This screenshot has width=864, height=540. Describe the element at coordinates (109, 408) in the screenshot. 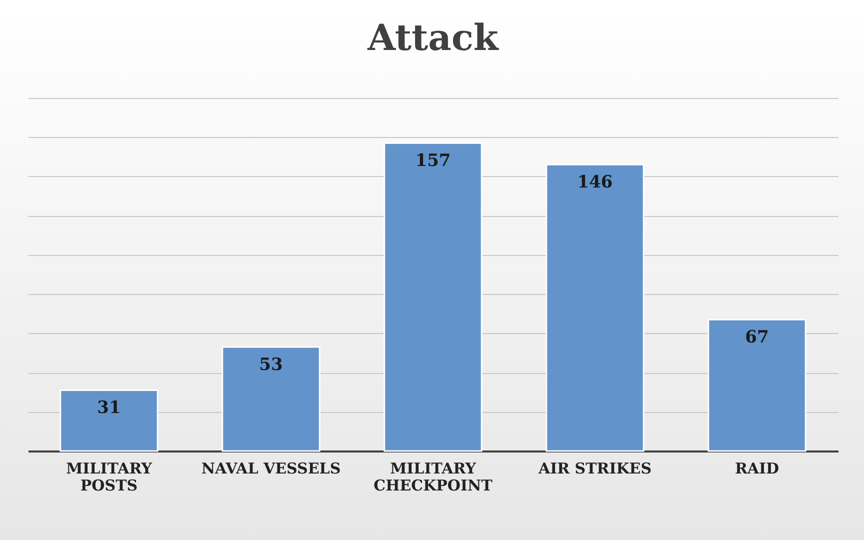

I see `data-label: 31` at that location.